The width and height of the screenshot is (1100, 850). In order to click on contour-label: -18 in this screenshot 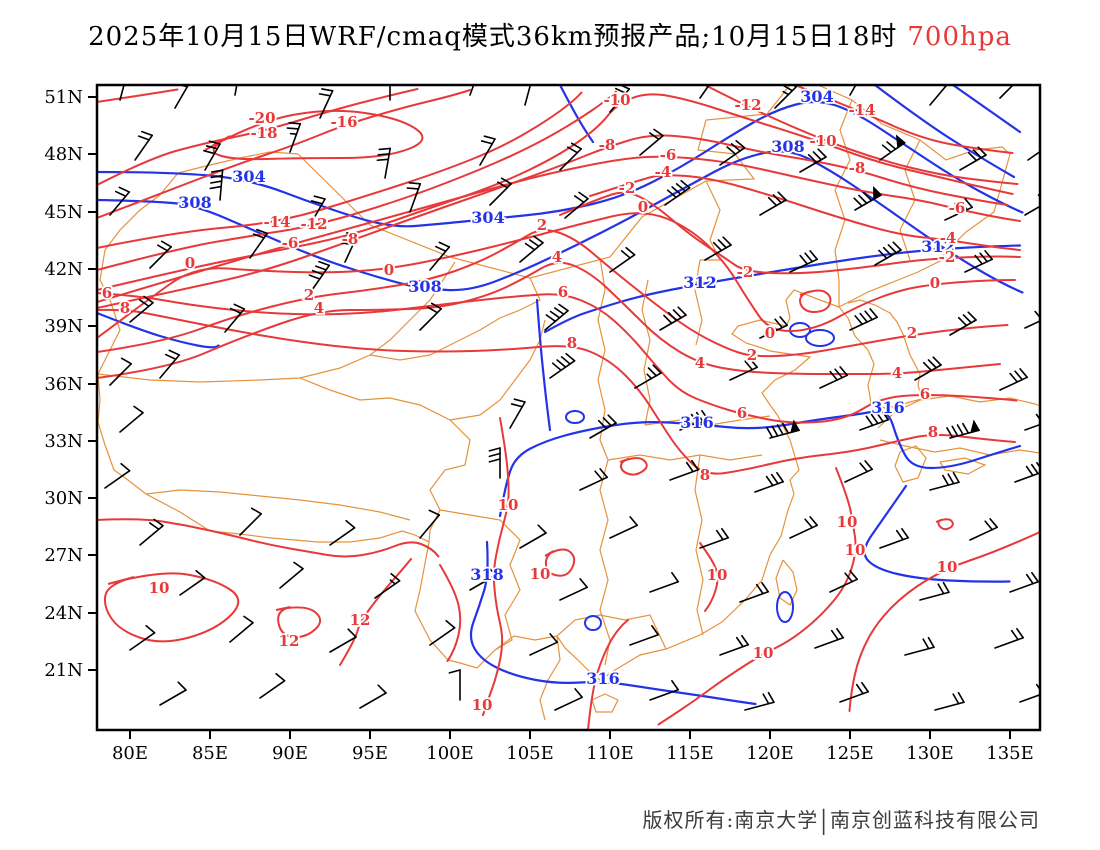, I will do `click(263, 133)`.